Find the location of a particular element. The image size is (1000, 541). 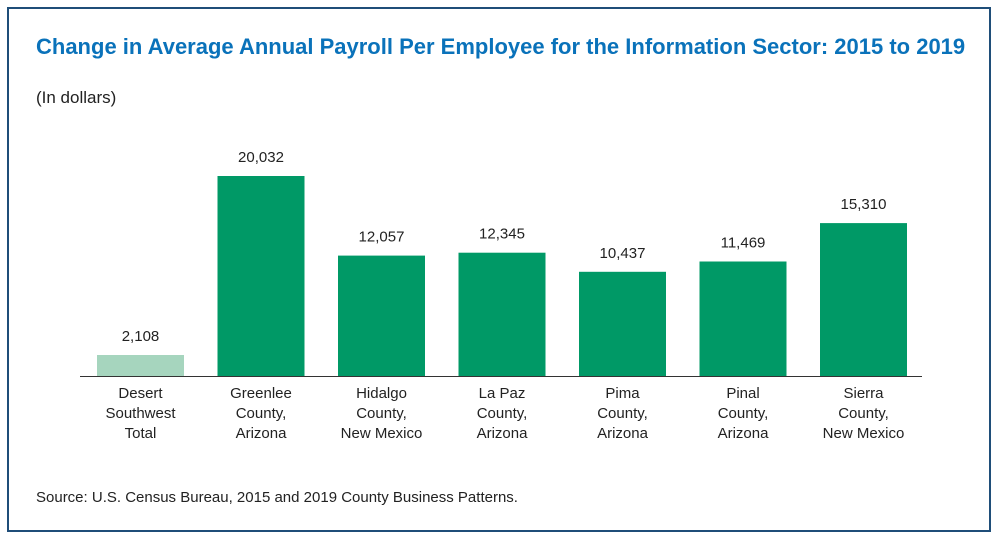

category-label-6: Sierra County, New Mexico is located at coordinates (864, 413).